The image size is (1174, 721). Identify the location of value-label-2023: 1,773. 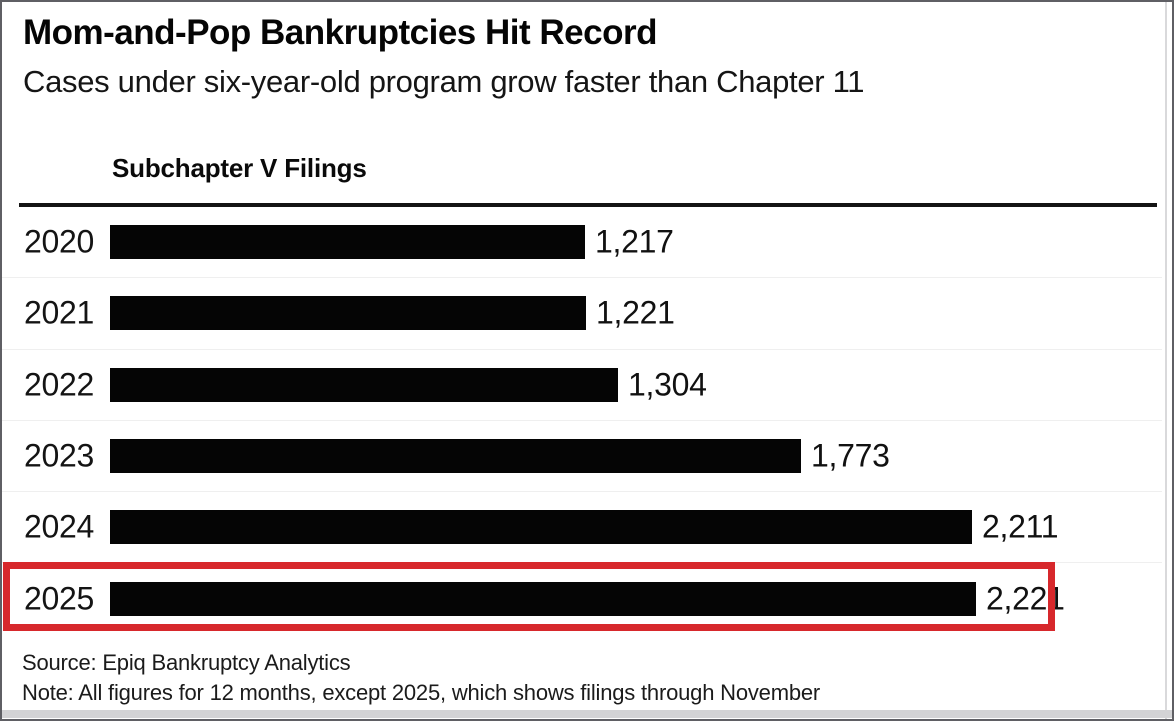
(850, 455).